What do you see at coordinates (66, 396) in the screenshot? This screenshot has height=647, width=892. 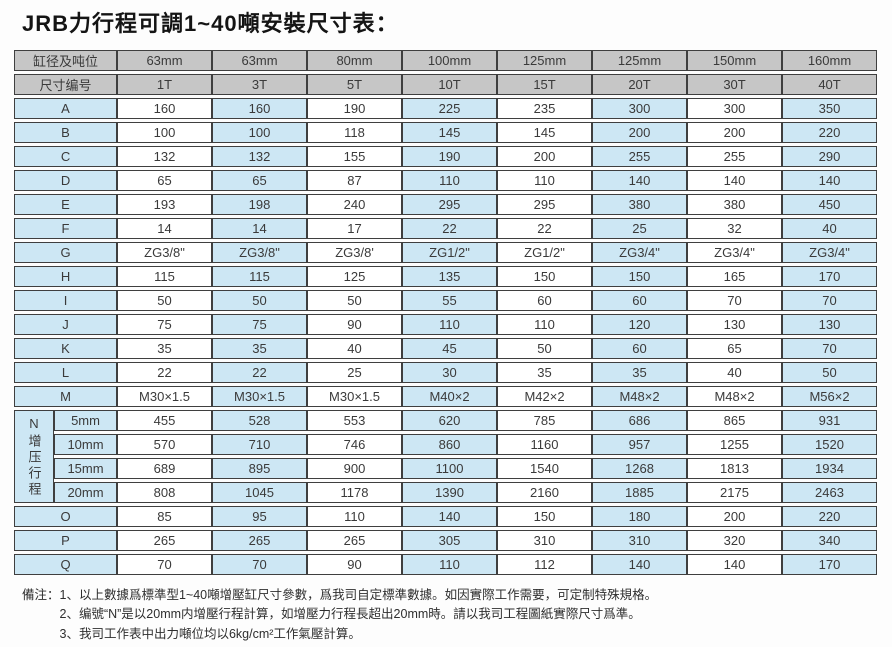 I see `row-label: M` at bounding box center [66, 396].